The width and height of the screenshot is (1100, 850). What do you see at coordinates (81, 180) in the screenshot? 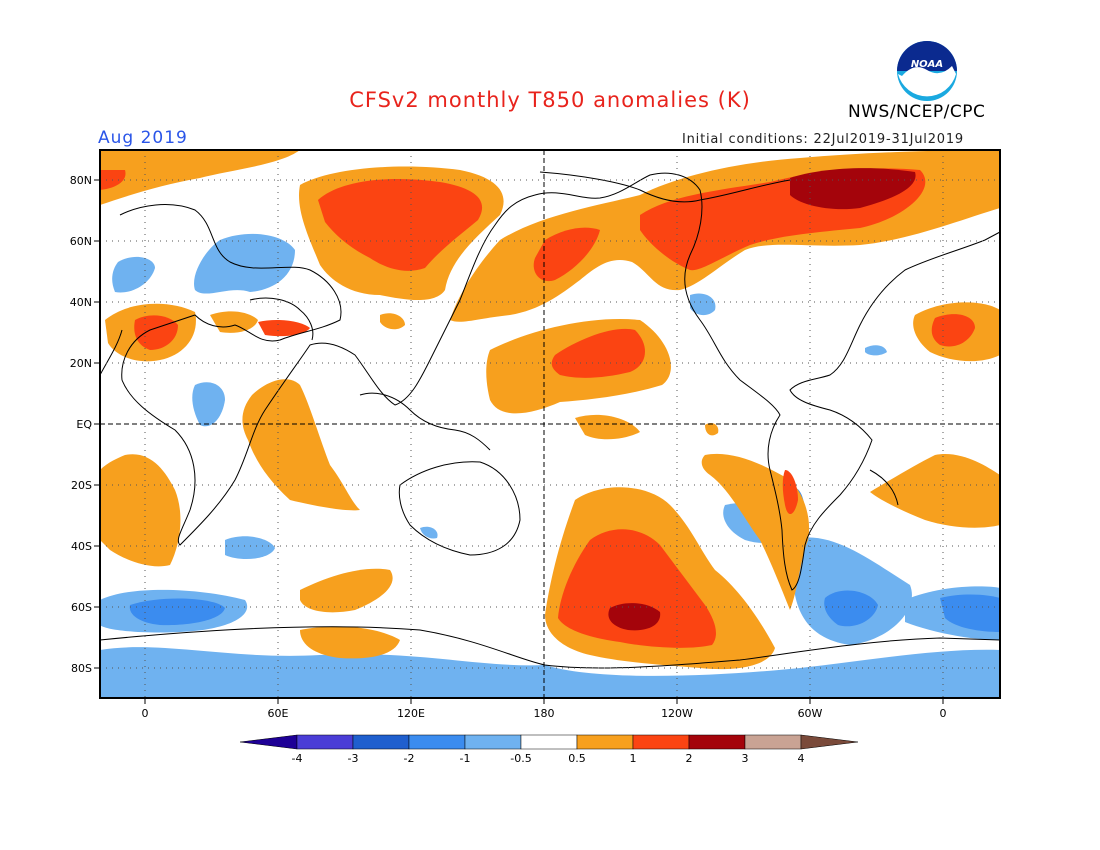
I see `lat-label-80n: 80N` at bounding box center [81, 180].